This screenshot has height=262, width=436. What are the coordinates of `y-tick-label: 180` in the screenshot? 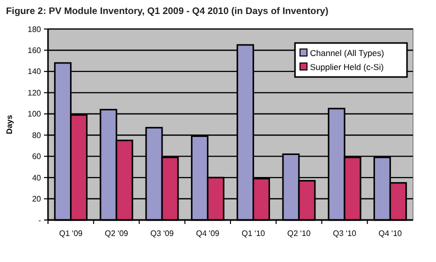 It's located at (35, 29).